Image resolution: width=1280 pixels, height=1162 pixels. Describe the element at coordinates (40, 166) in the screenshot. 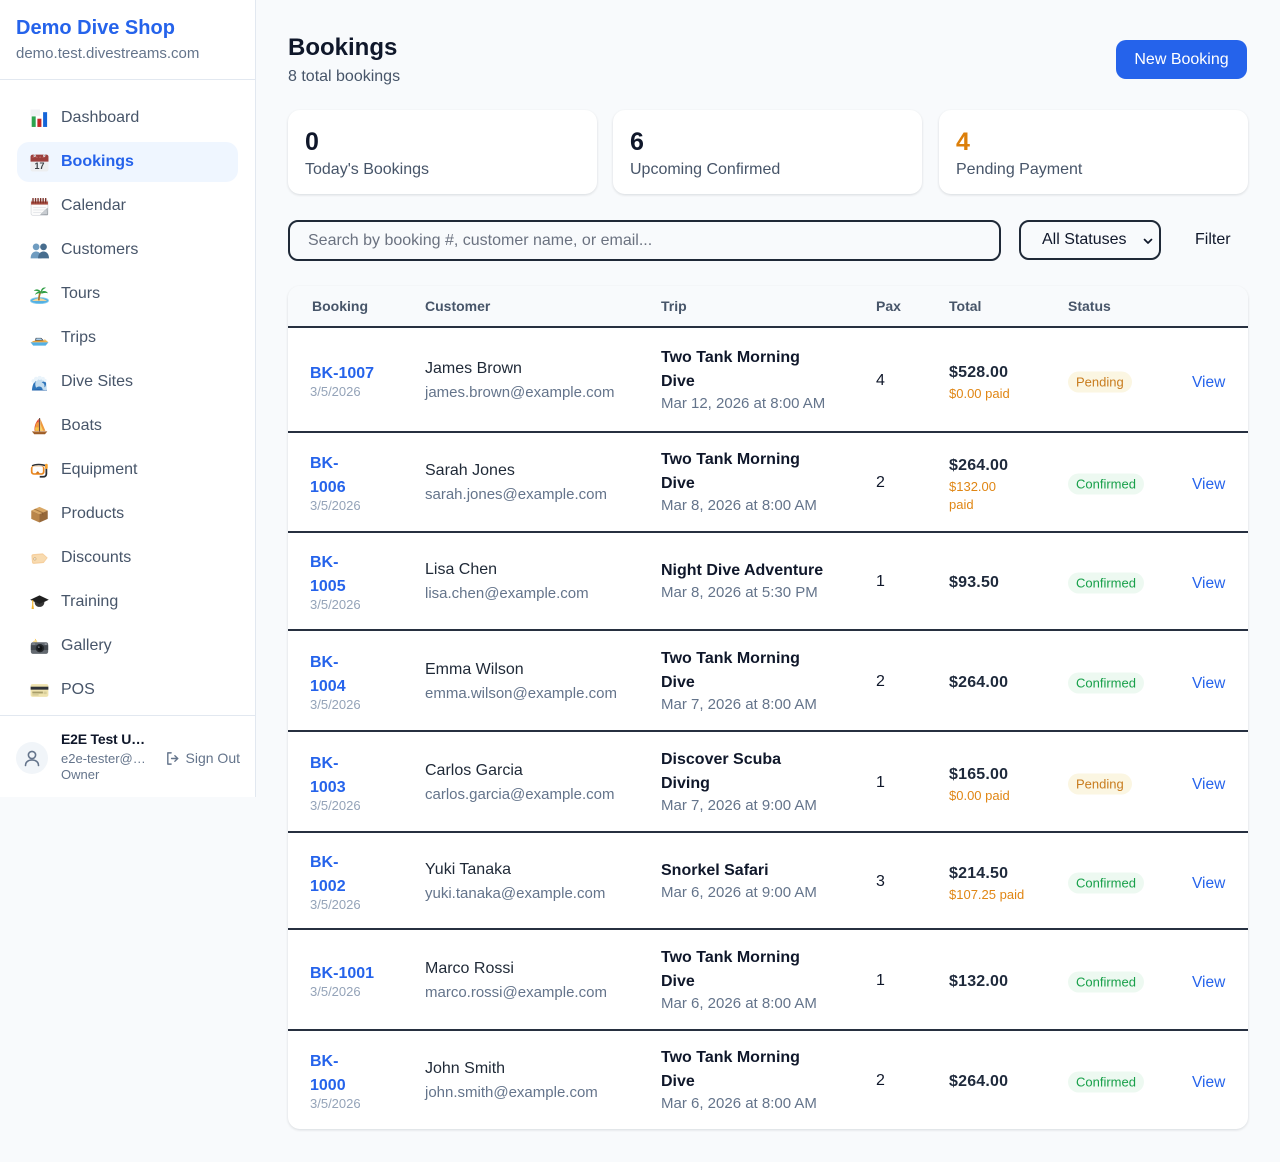

I see `svg-text: 17` at that location.